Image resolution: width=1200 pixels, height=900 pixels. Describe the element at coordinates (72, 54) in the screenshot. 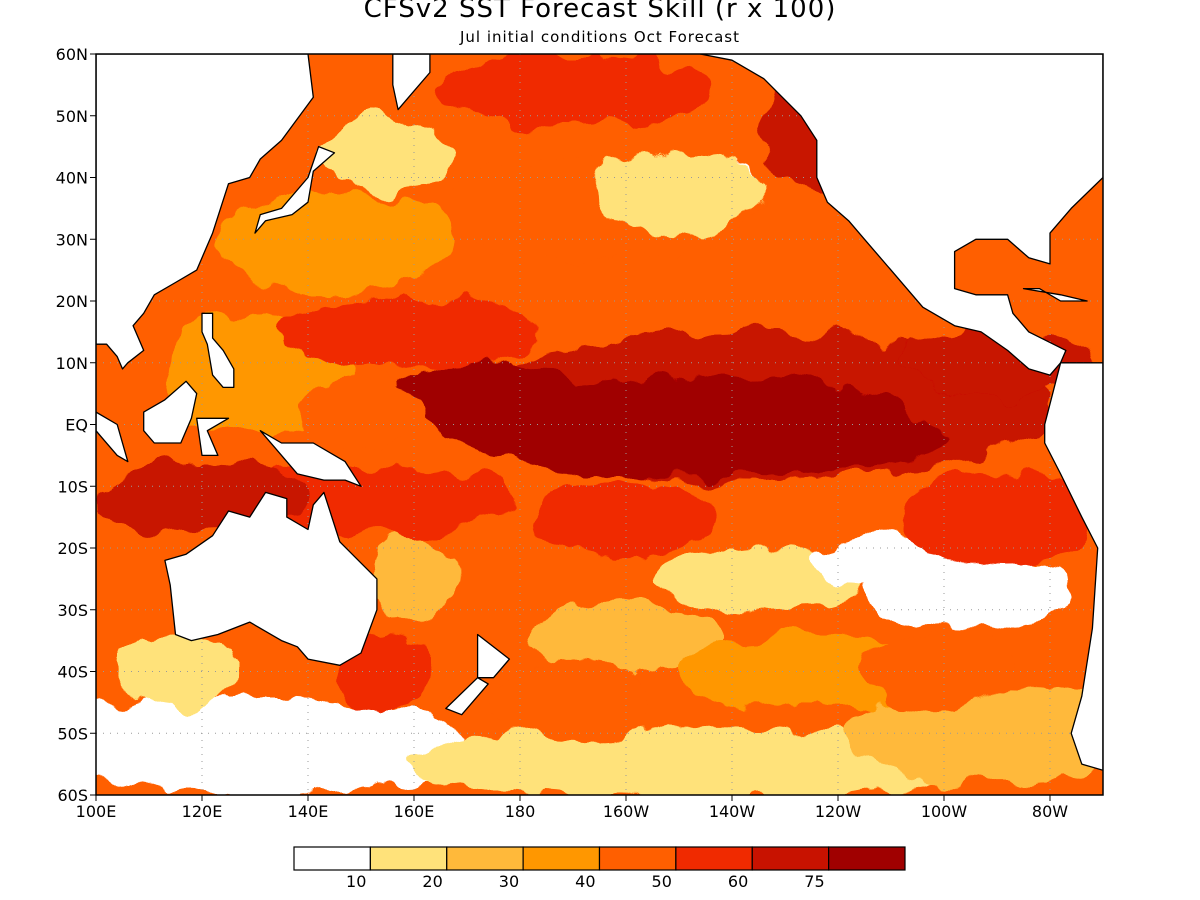

I see `lat-tick-label: 60N` at that location.